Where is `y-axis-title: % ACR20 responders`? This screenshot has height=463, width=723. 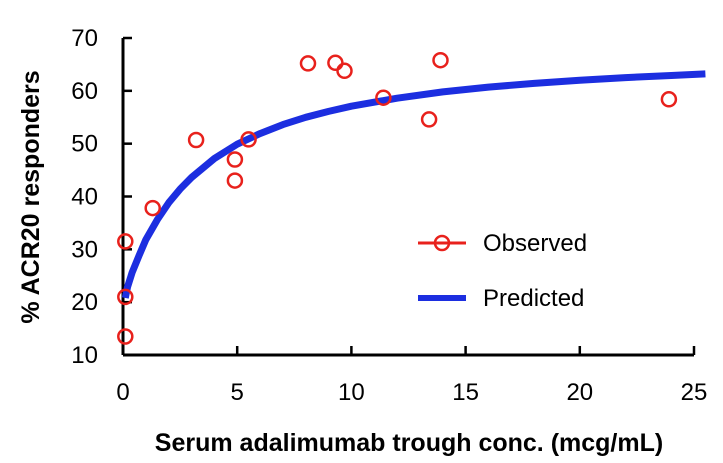 y-axis-title: % ACR20 responders is located at coordinates (31, 196).